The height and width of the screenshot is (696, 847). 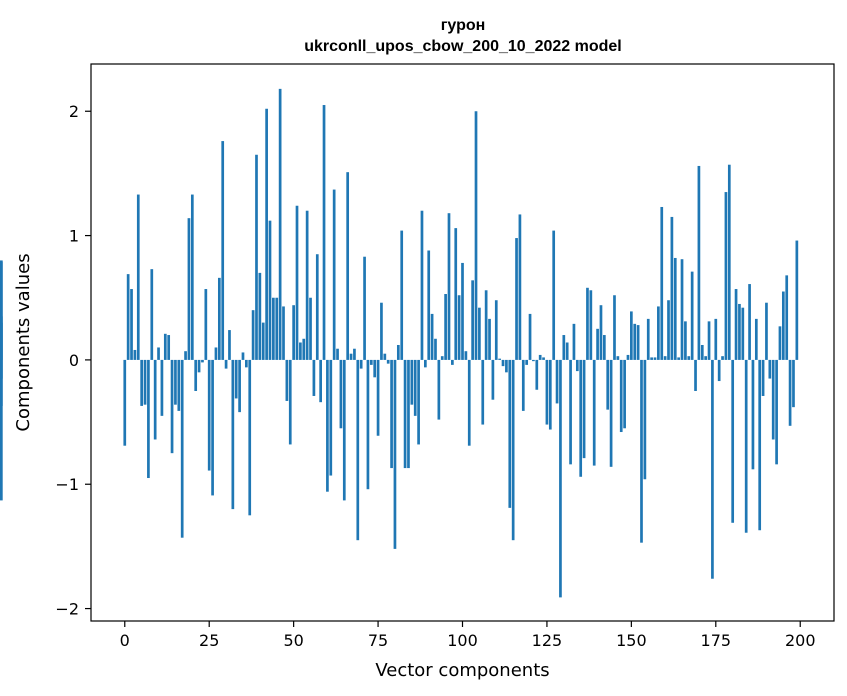 I want to click on x-tick-label: 50, so click(x=293, y=640).